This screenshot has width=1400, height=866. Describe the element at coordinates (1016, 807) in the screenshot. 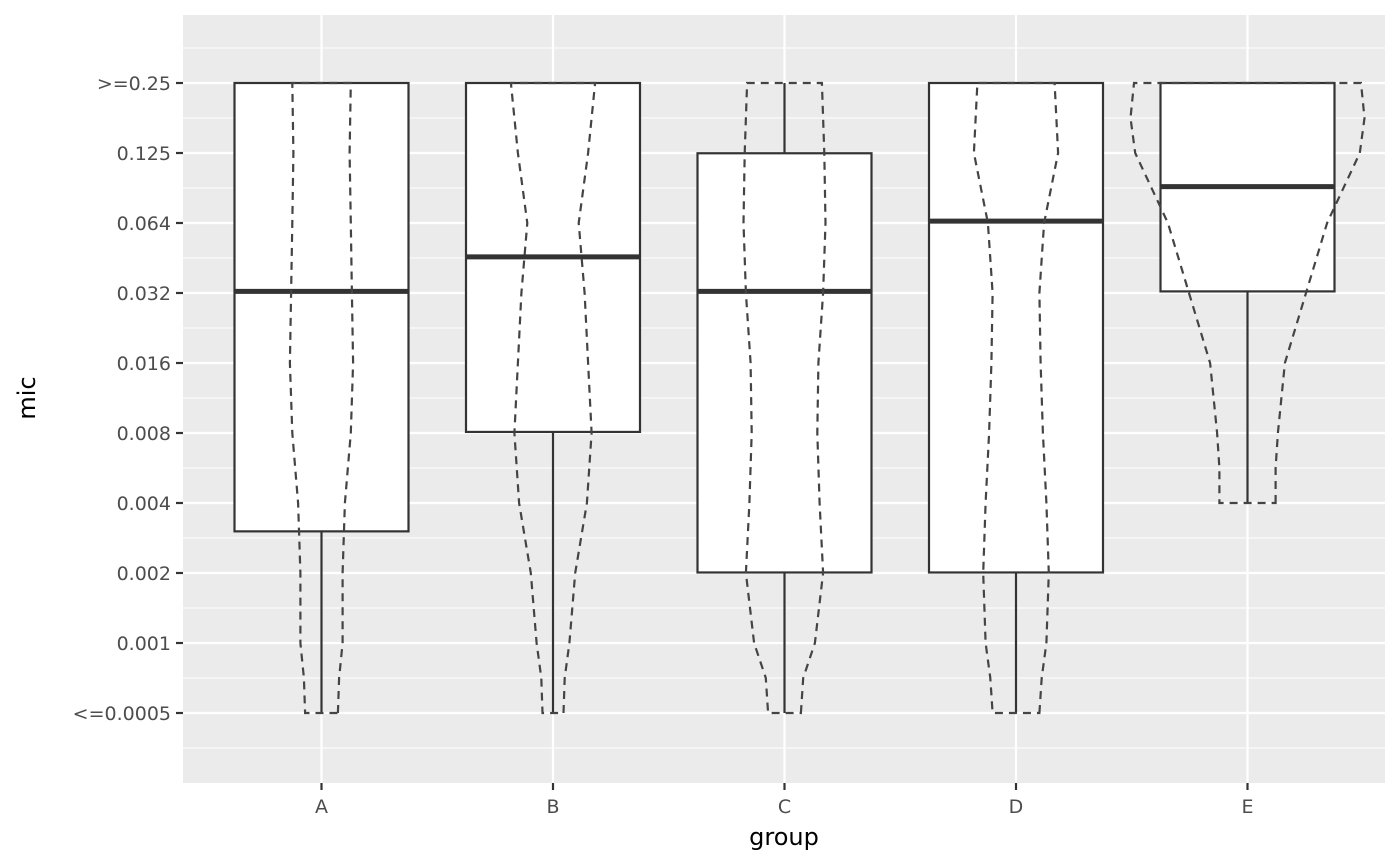

I see `x-tick-label: D` at that location.